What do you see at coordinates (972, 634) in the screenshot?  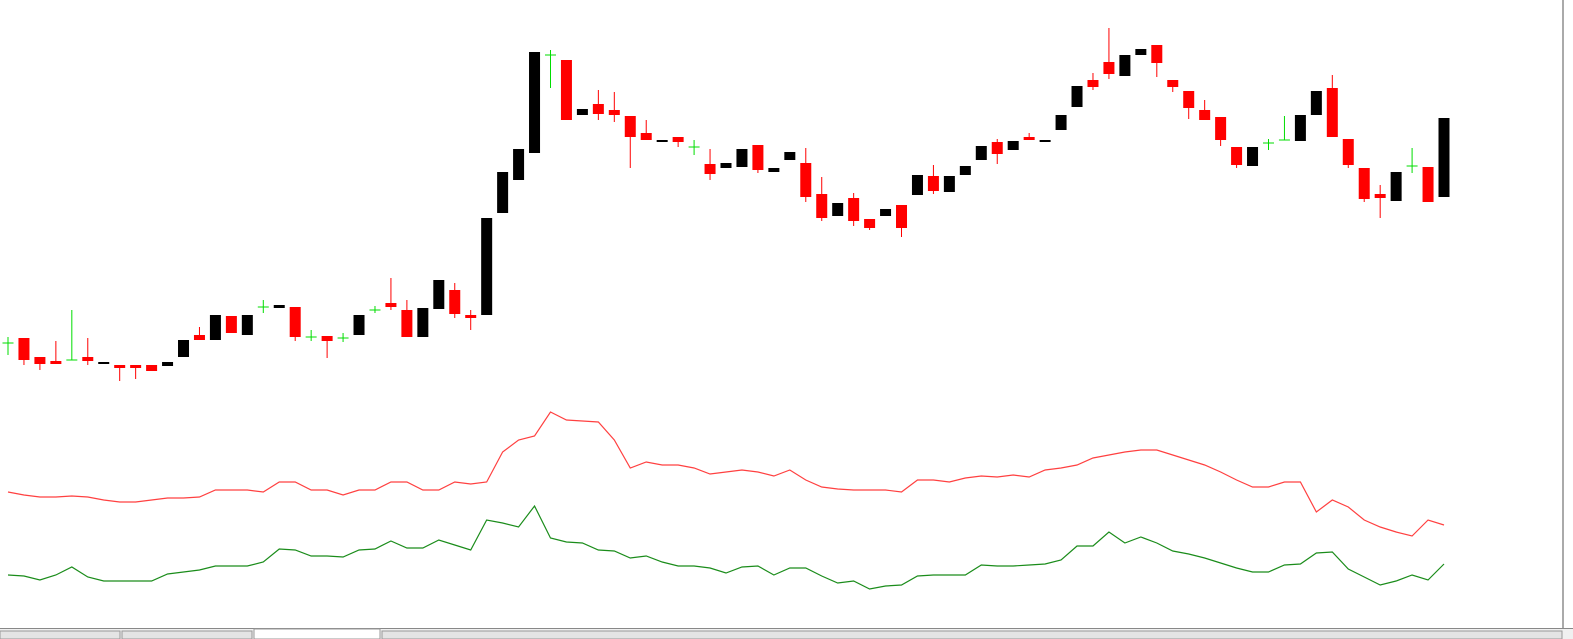 I see `scrollbar` at bounding box center [972, 634].